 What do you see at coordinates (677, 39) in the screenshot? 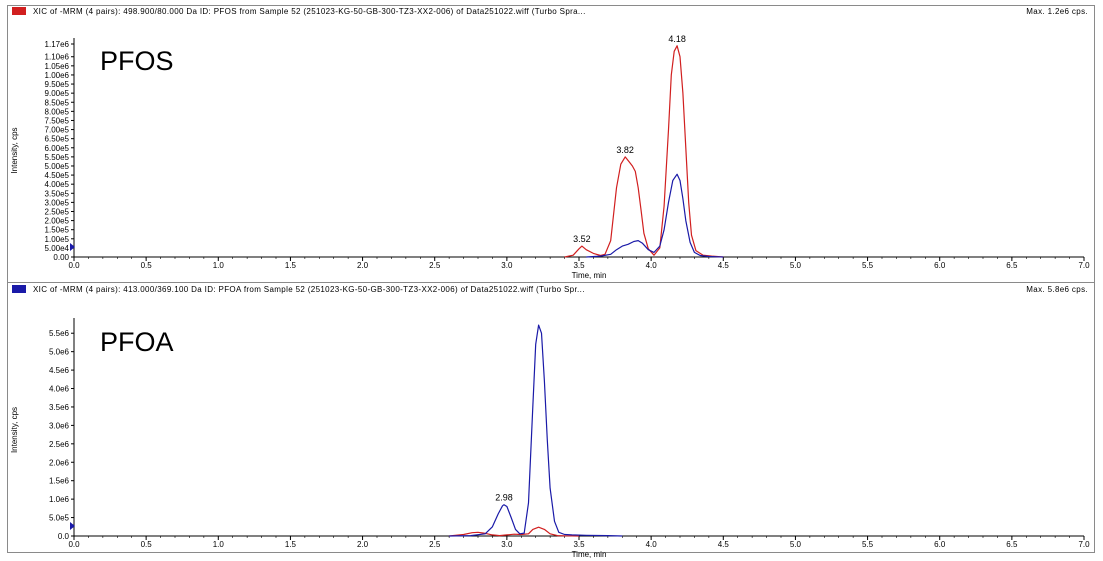
I see `peak-label: 4.18` at bounding box center [677, 39].